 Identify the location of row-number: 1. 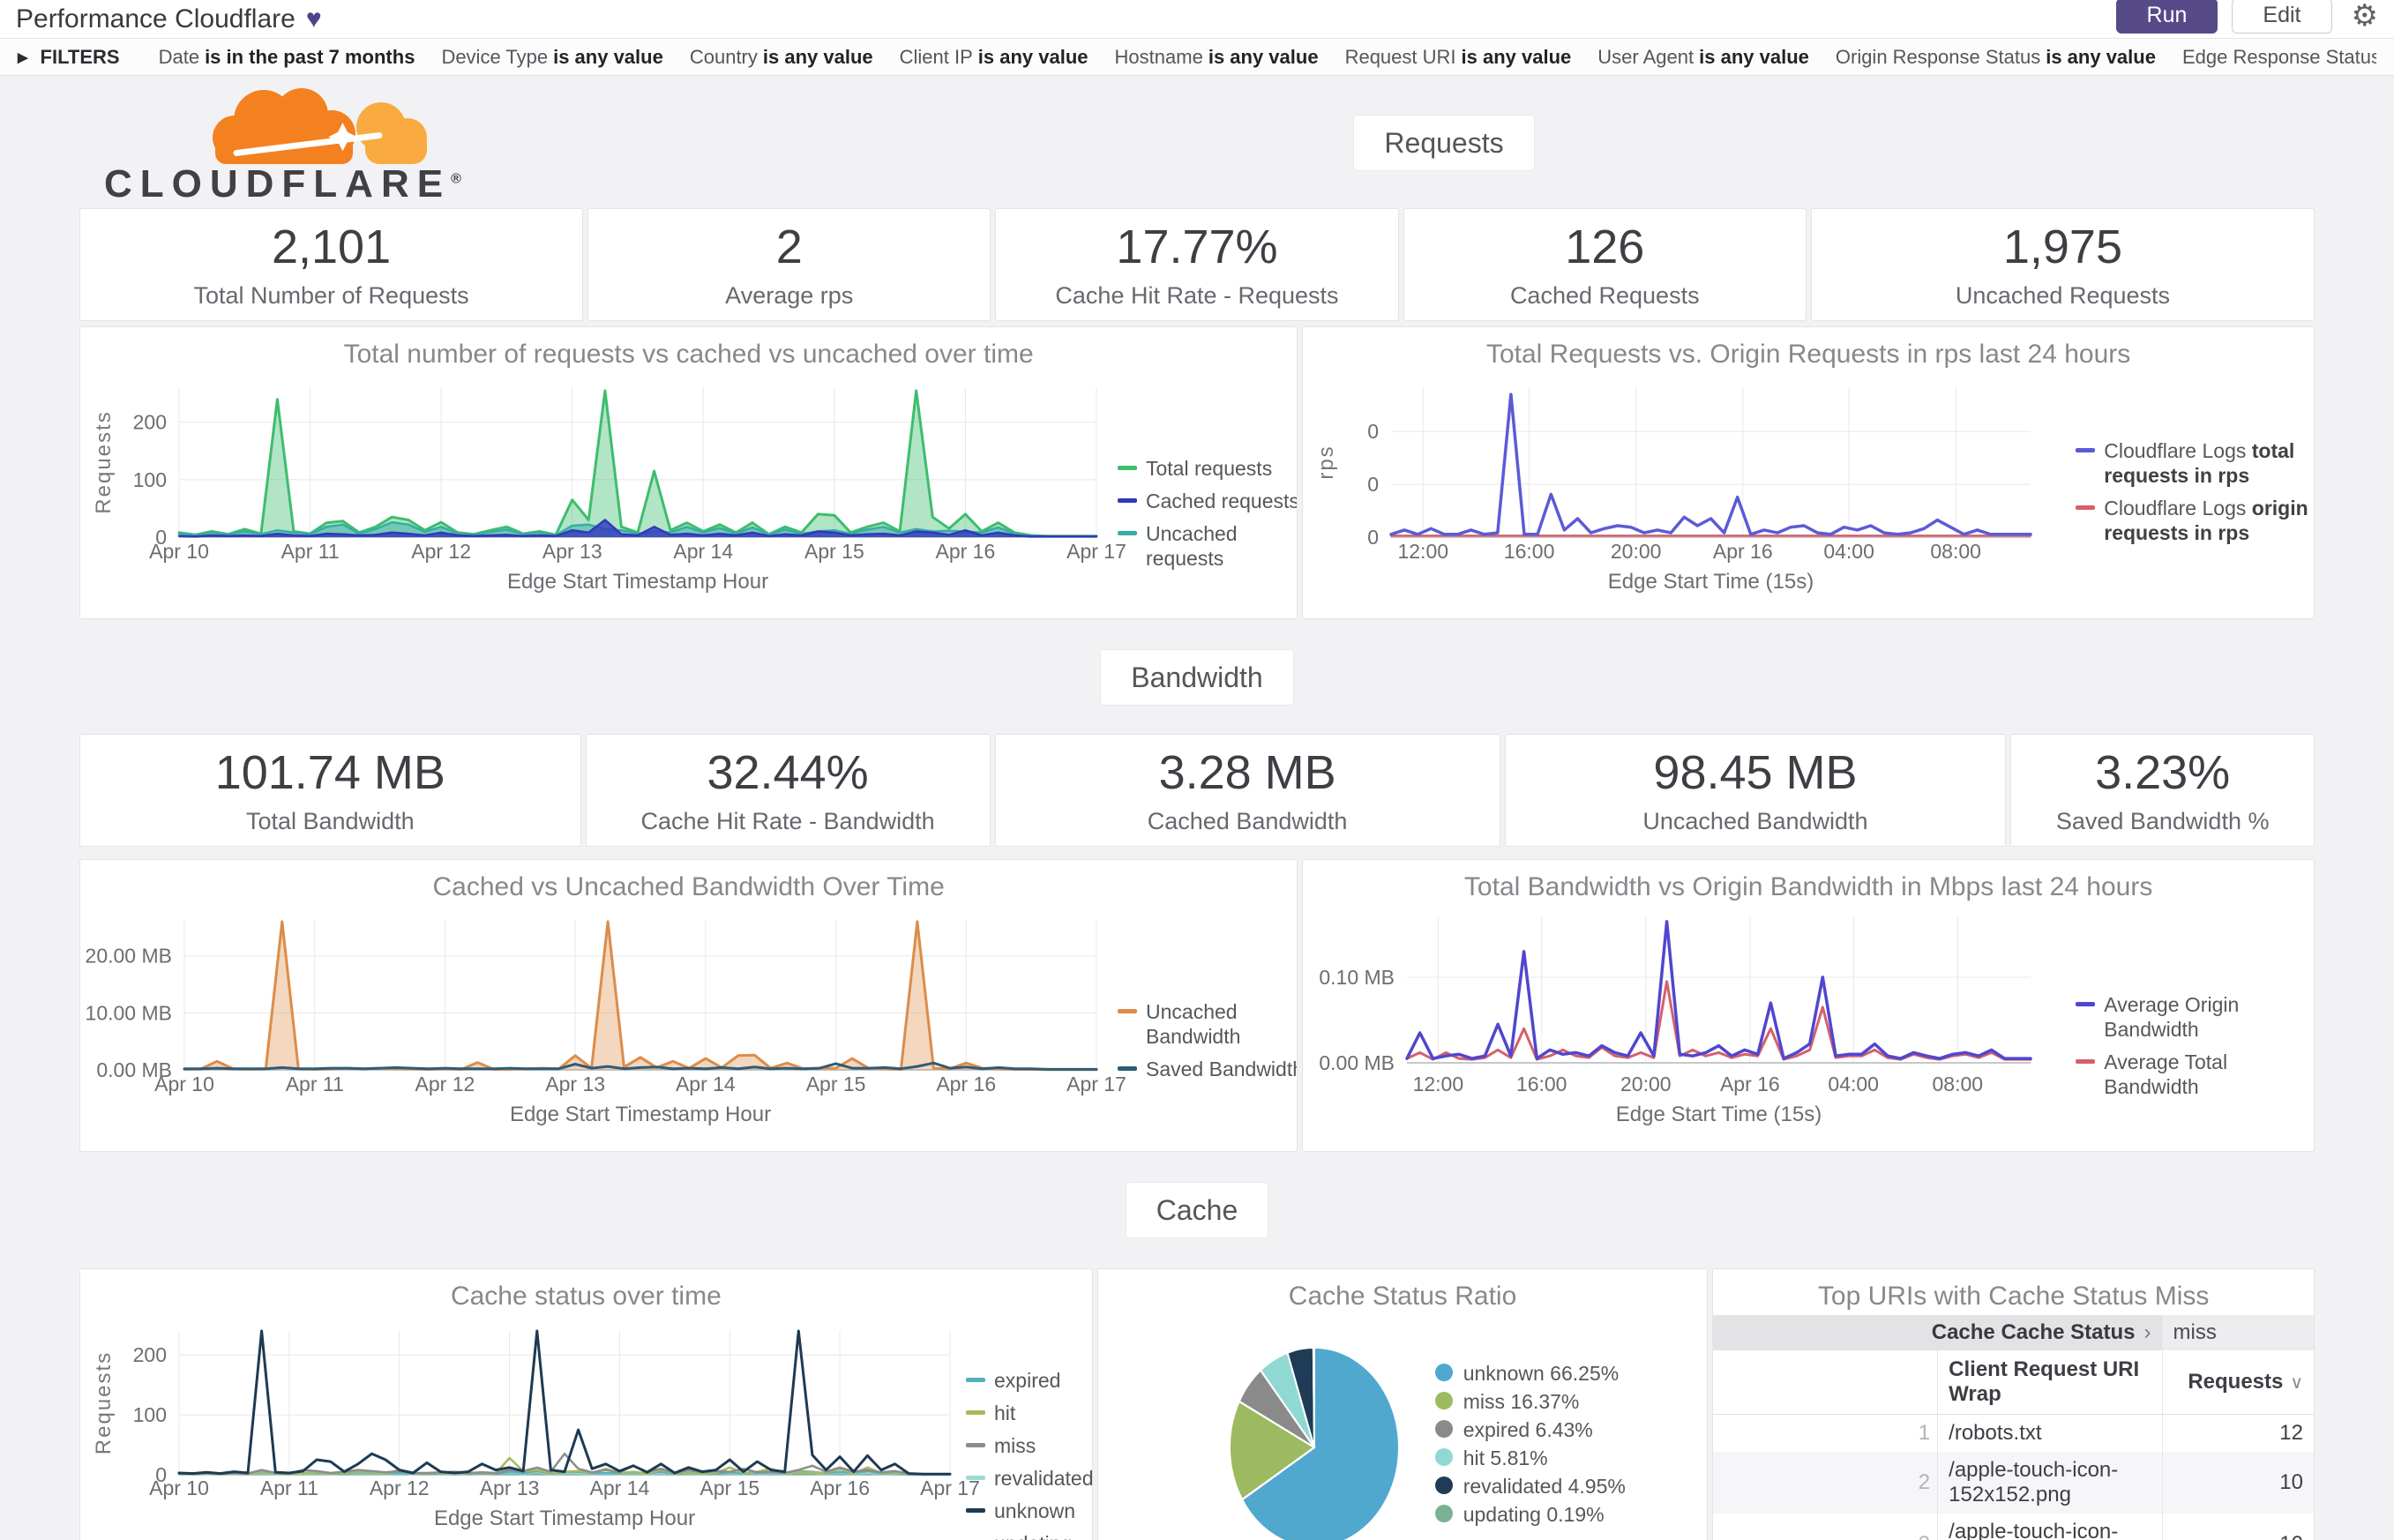
(1826, 1433).